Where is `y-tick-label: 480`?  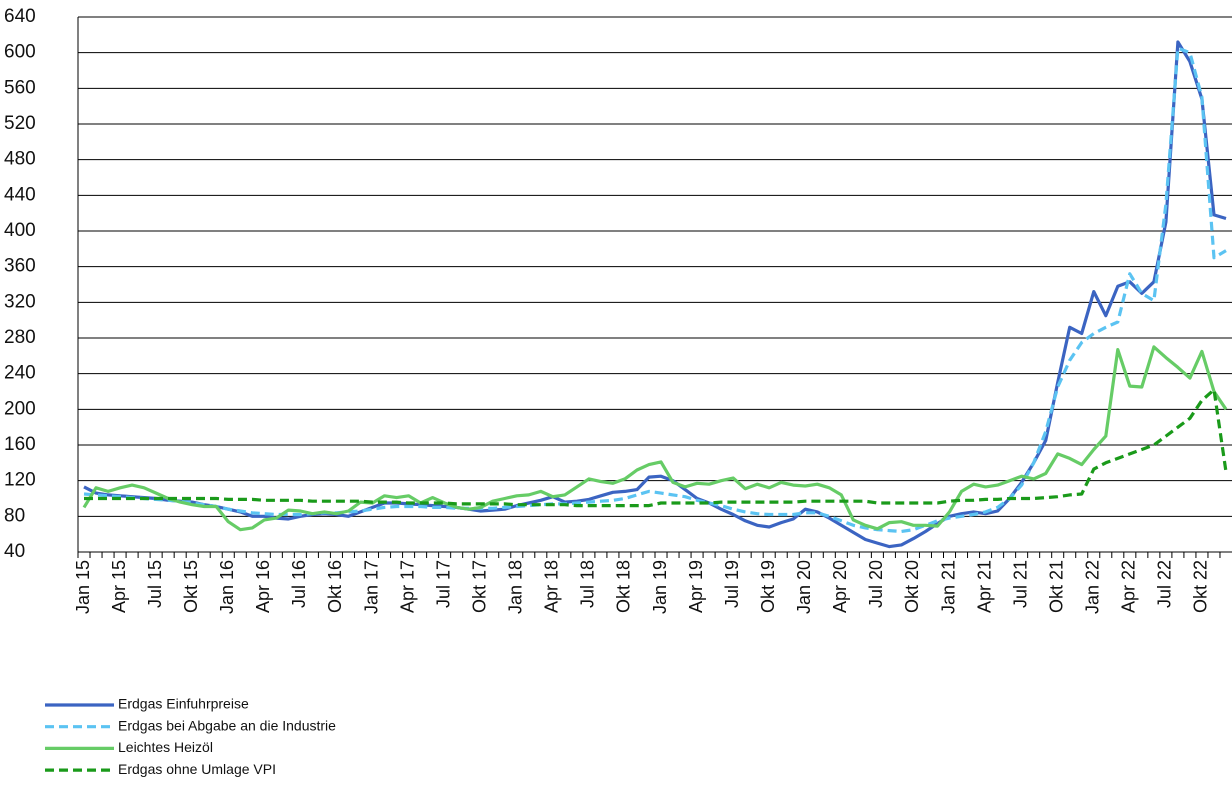
y-tick-label: 480 is located at coordinates (20, 159).